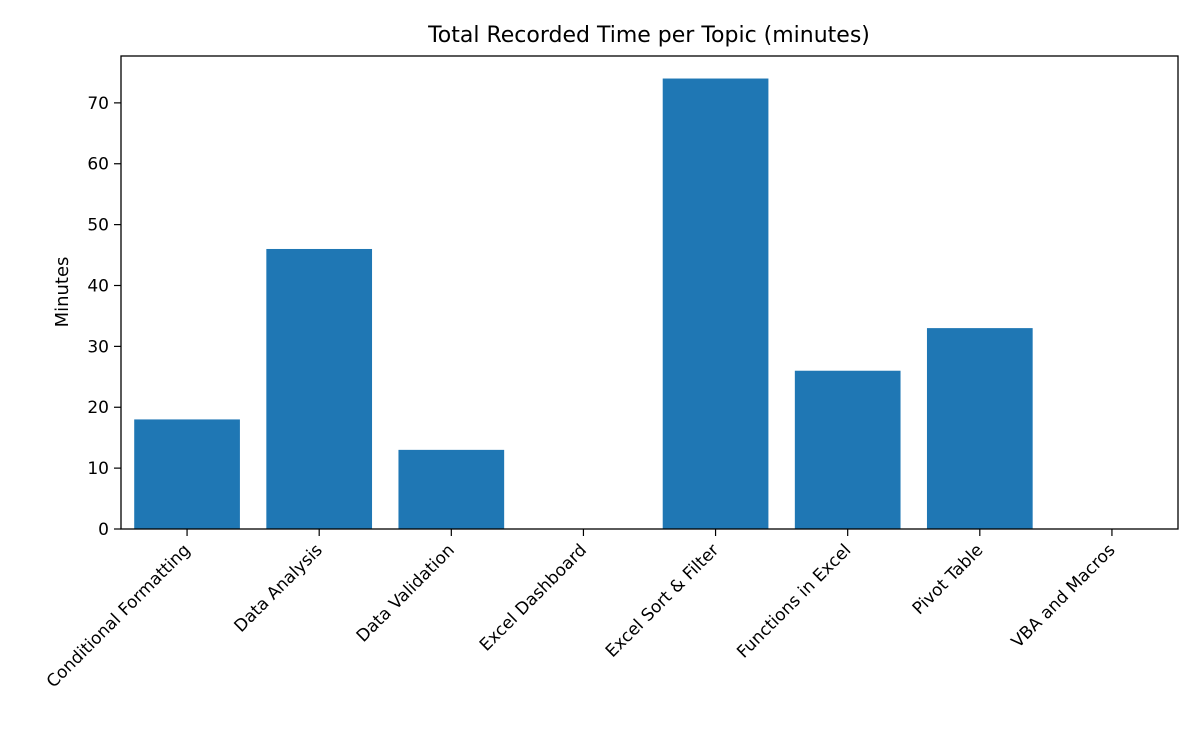  What do you see at coordinates (533, 597) in the screenshot?
I see `x-tick-label: Excel Dashboard` at bounding box center [533, 597].